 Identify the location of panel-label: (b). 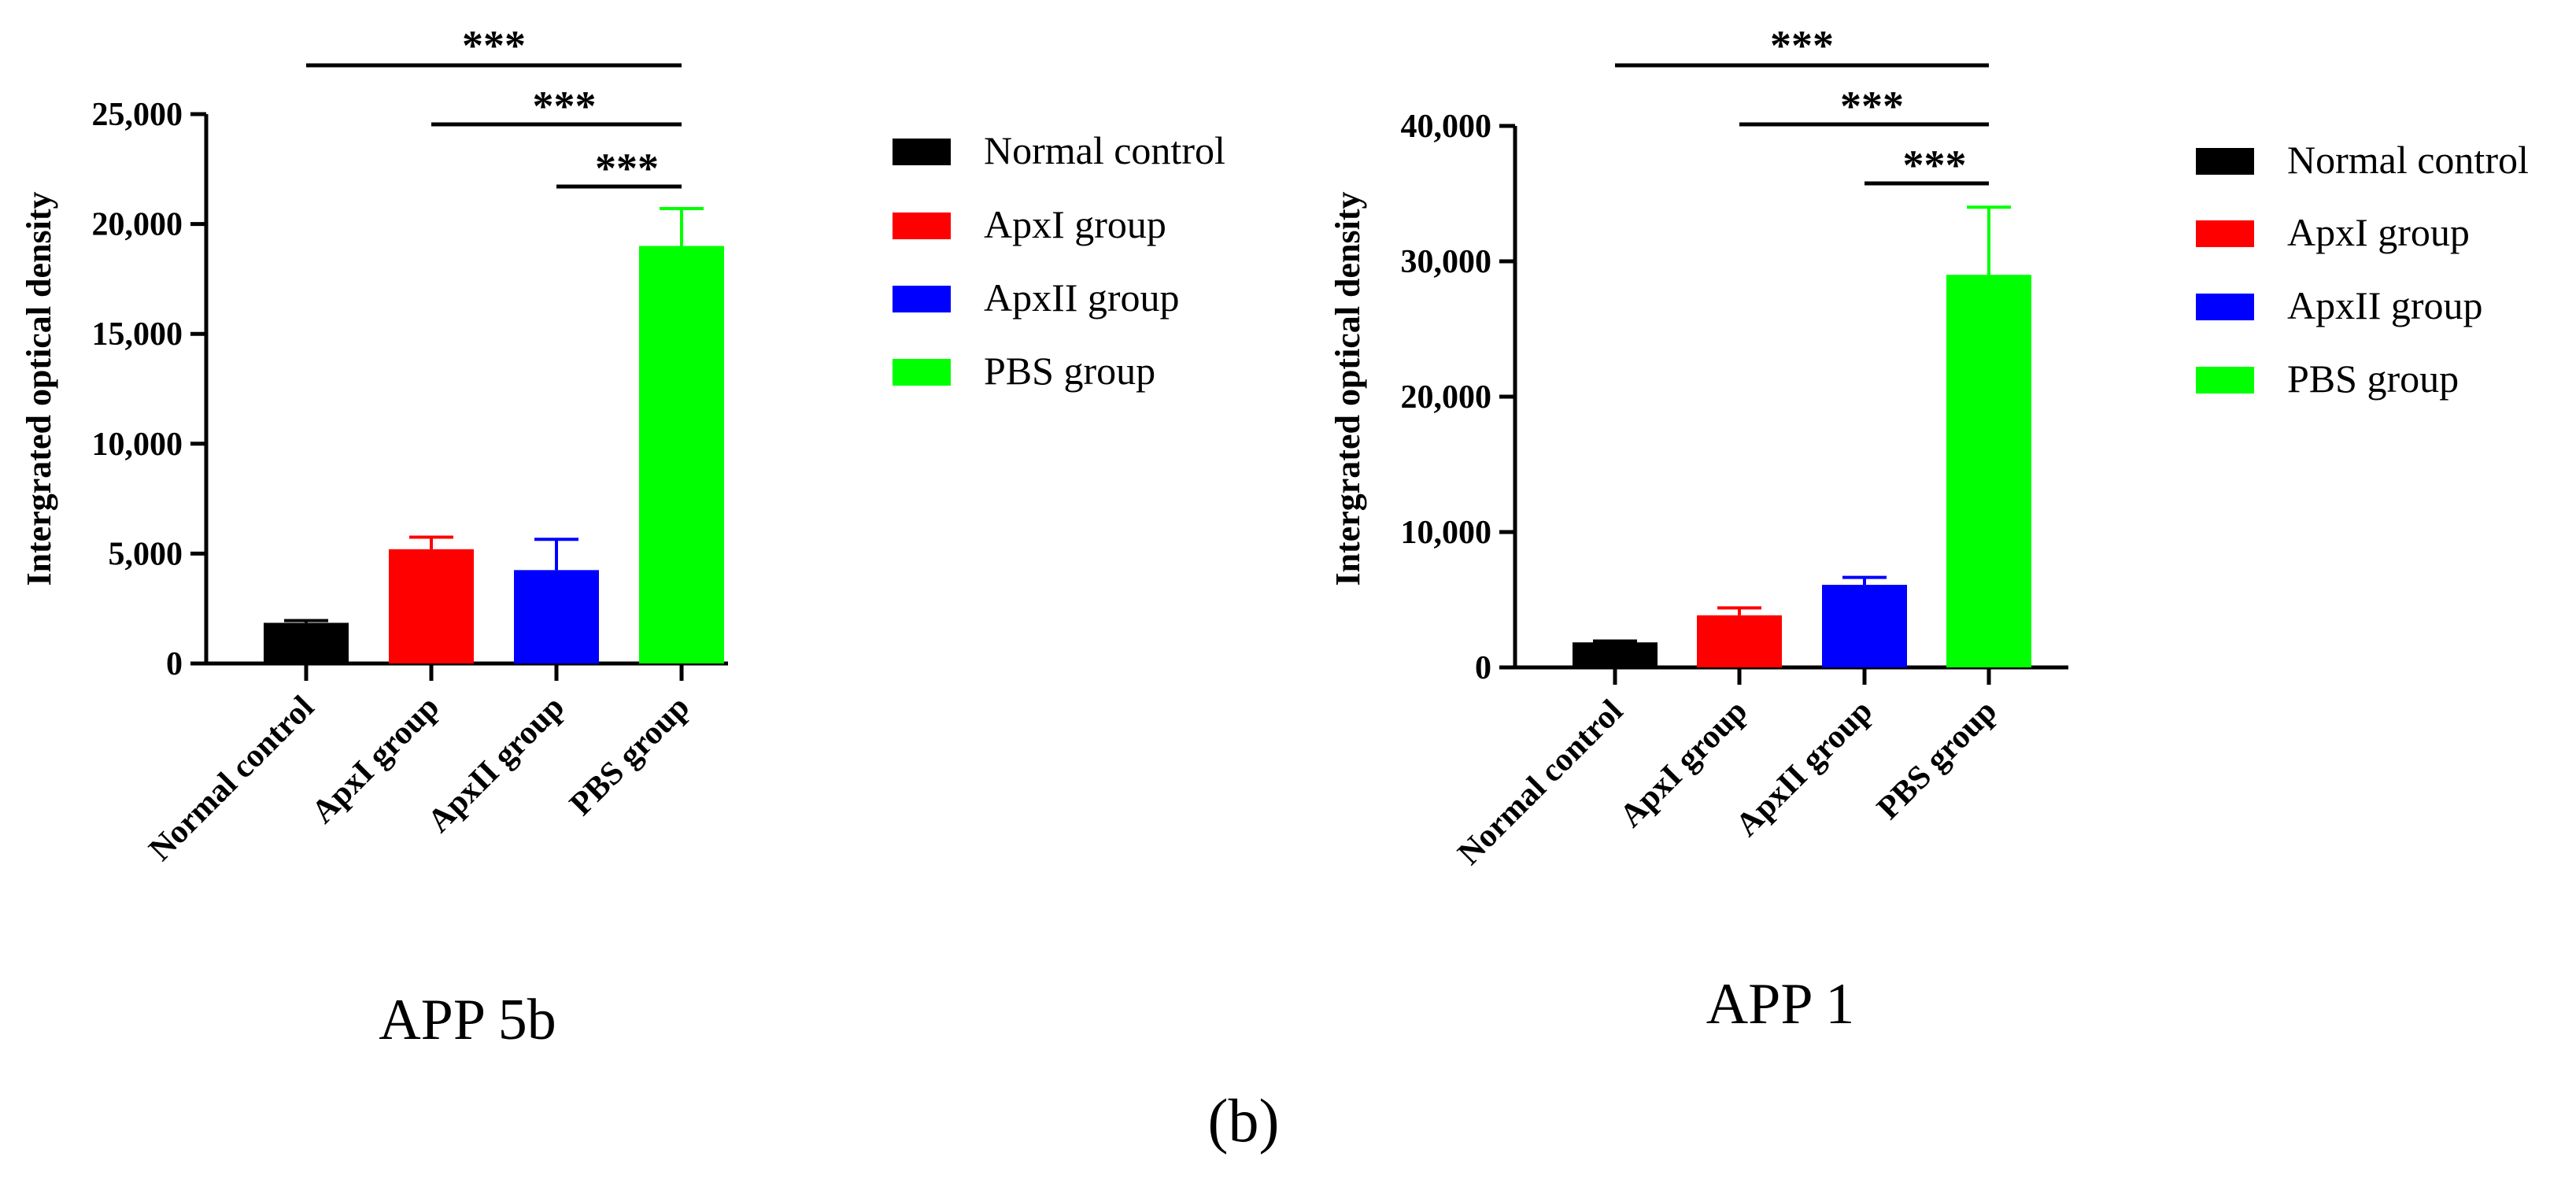
(1244, 1120).